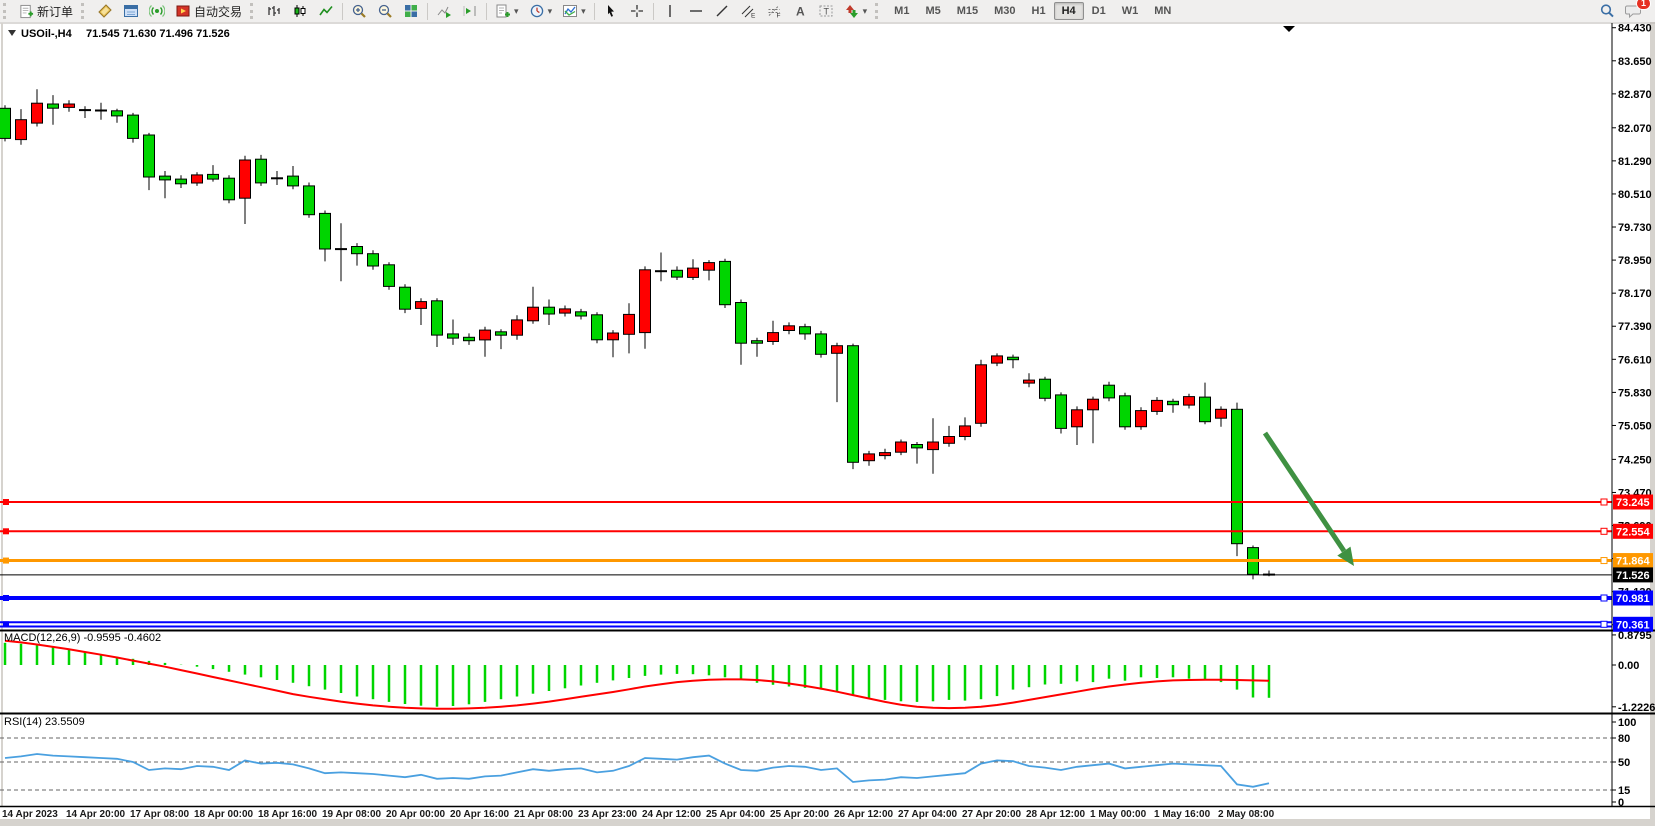 The image size is (1655, 826). Describe the element at coordinates (1130, 11) in the screenshot. I see `timeframe-w1: W1` at that location.